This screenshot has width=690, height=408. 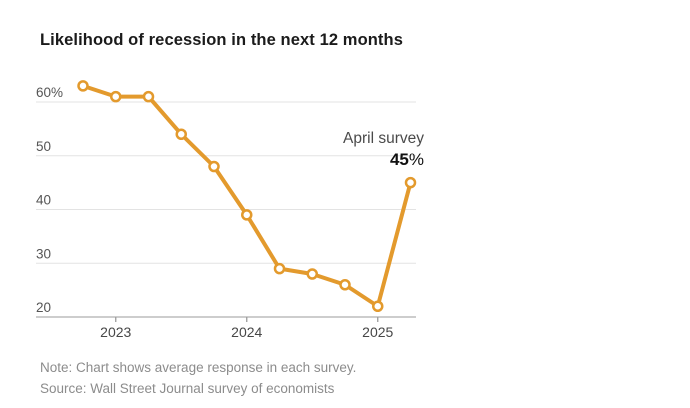 I want to click on annotation-april-survey: April survey 45%, so click(x=383, y=150).